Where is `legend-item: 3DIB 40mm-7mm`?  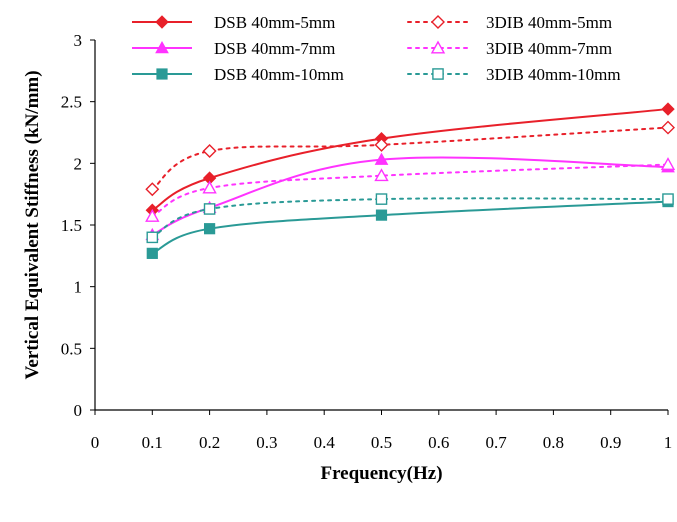
legend-item: 3DIB 40mm-7mm is located at coordinates (509, 48).